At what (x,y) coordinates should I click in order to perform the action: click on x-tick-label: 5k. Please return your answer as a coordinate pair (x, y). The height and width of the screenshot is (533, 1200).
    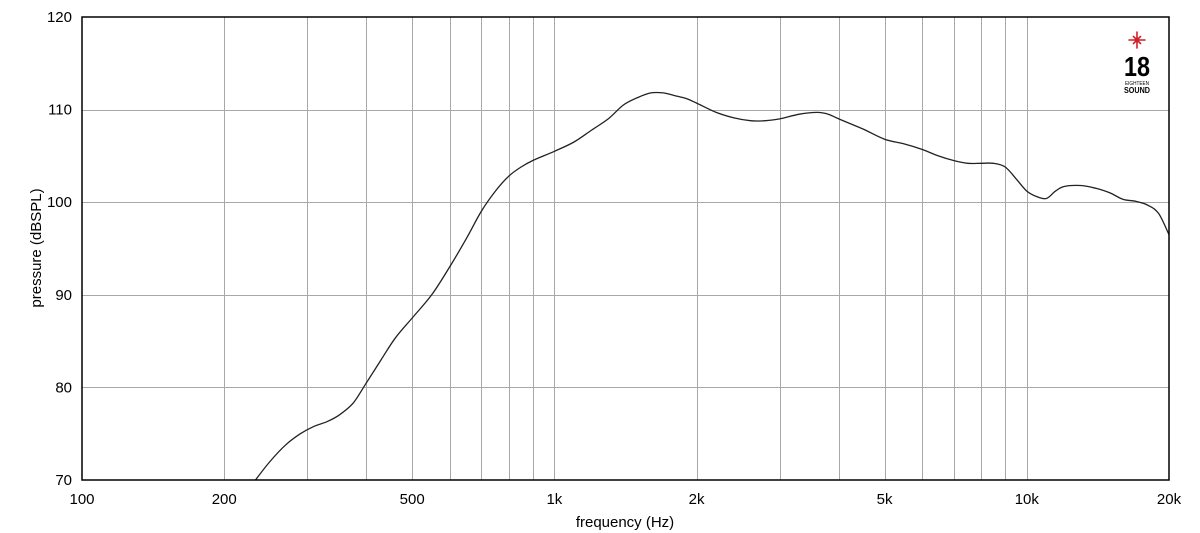
    Looking at the image, I should click on (885, 499).